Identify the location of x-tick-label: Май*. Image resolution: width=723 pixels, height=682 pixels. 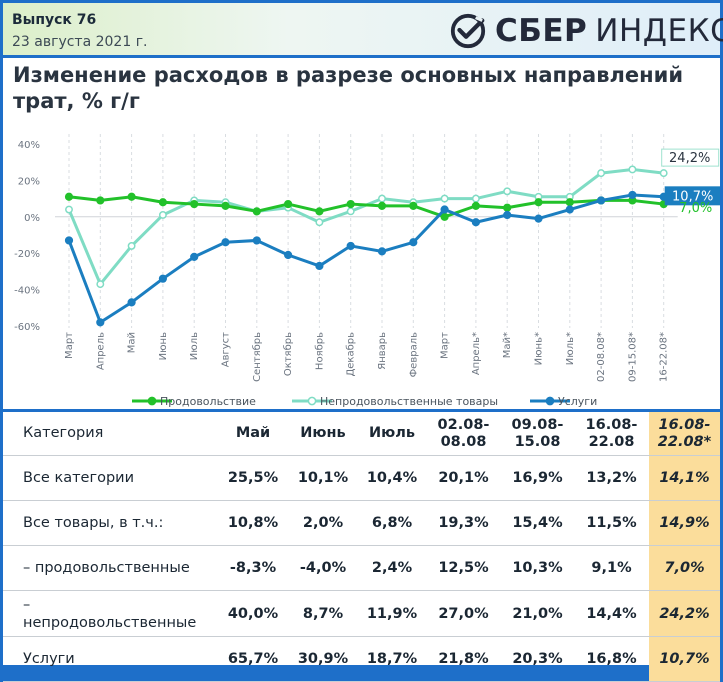
(507, 345).